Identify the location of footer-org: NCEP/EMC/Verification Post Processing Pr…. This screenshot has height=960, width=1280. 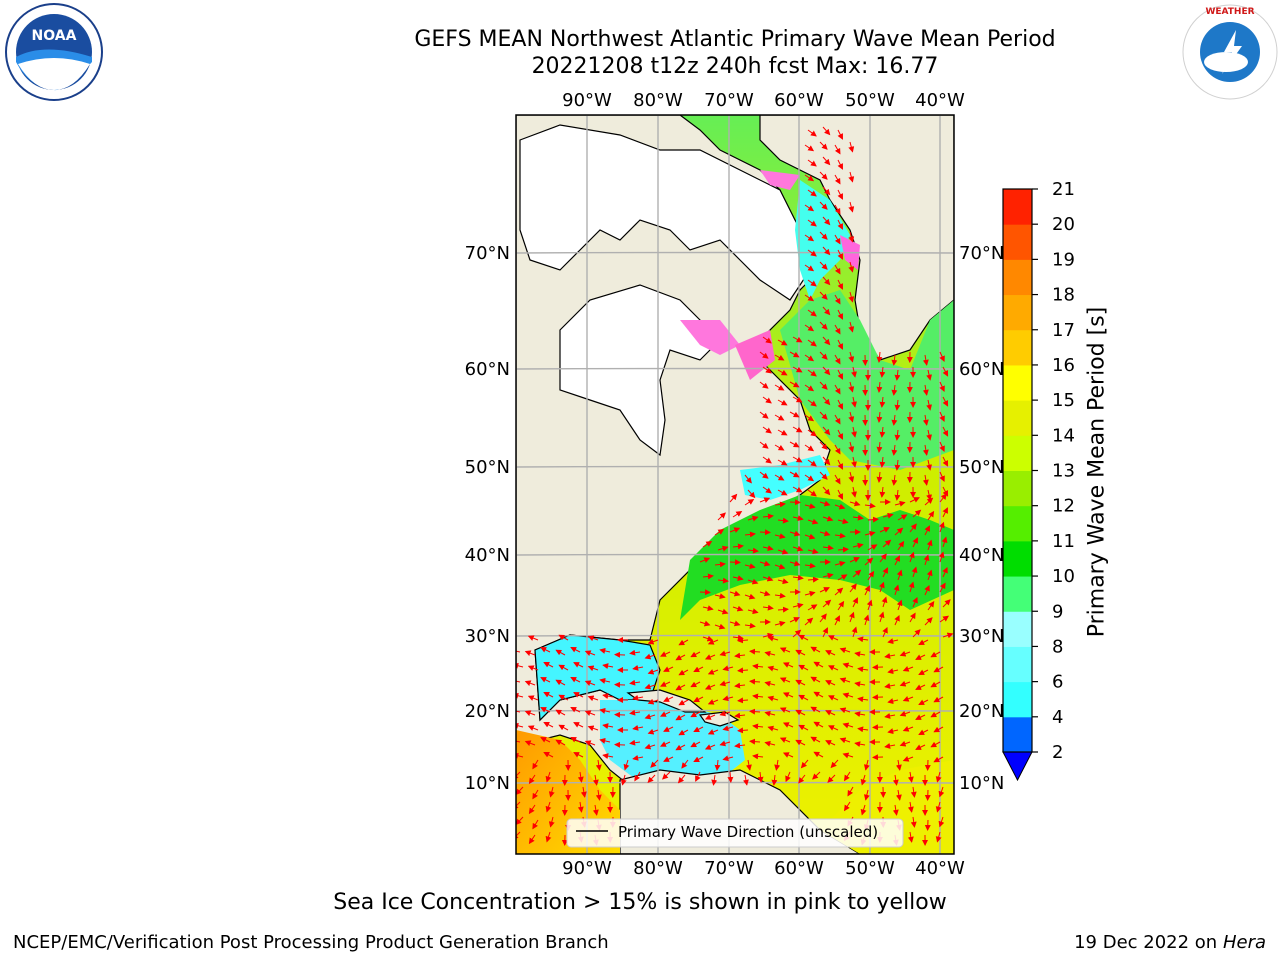
(311, 942).